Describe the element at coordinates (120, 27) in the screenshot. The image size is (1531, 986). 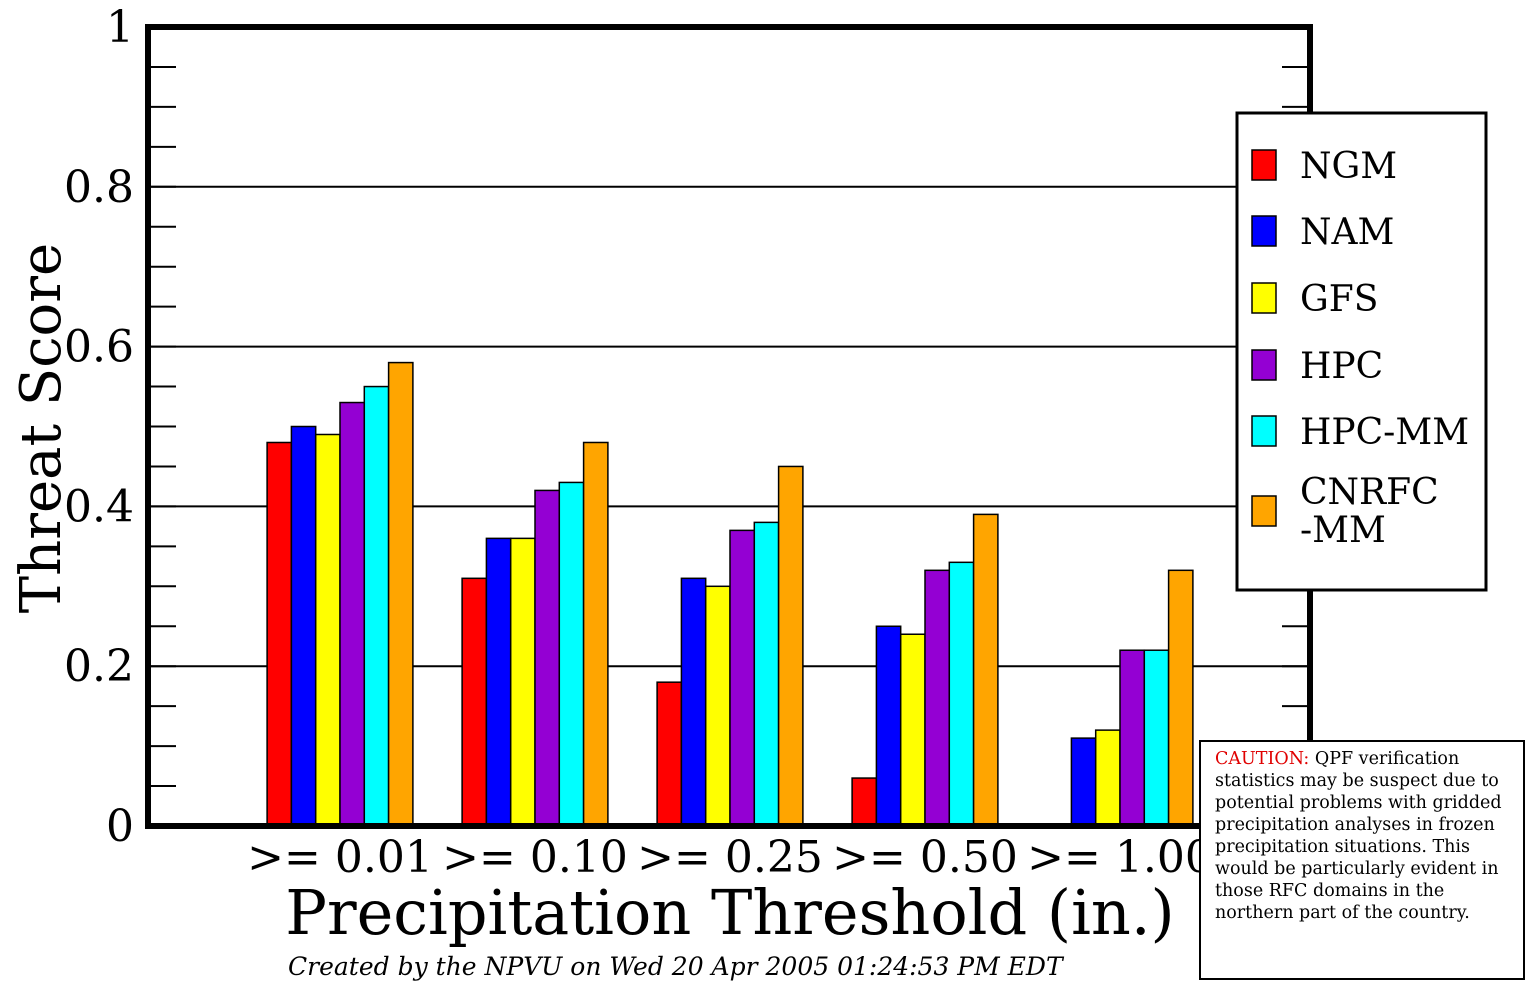
I see `y-tick-label: 1` at that location.